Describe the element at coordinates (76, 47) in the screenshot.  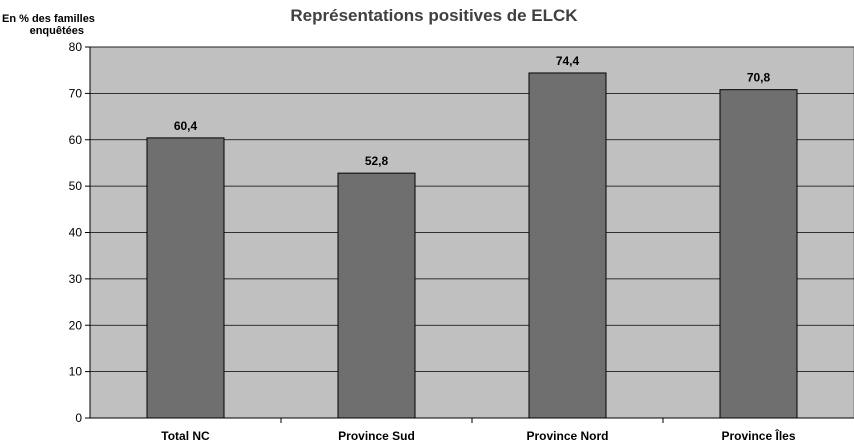
I see `y-tick-label-80: 80` at that location.